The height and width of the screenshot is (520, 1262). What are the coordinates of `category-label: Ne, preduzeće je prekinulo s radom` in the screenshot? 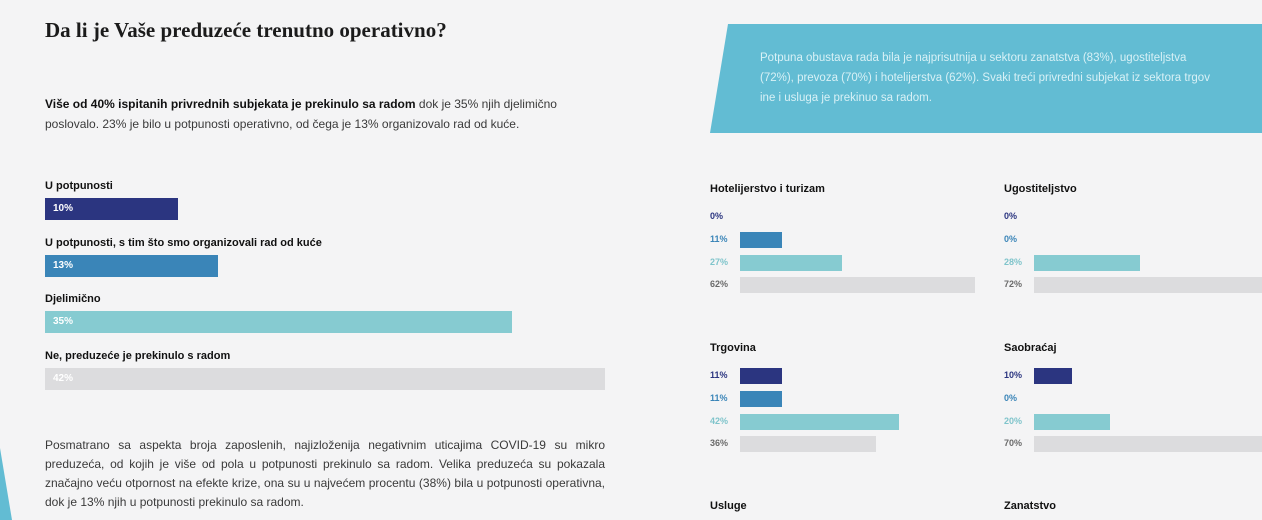 It's located at (138, 355).